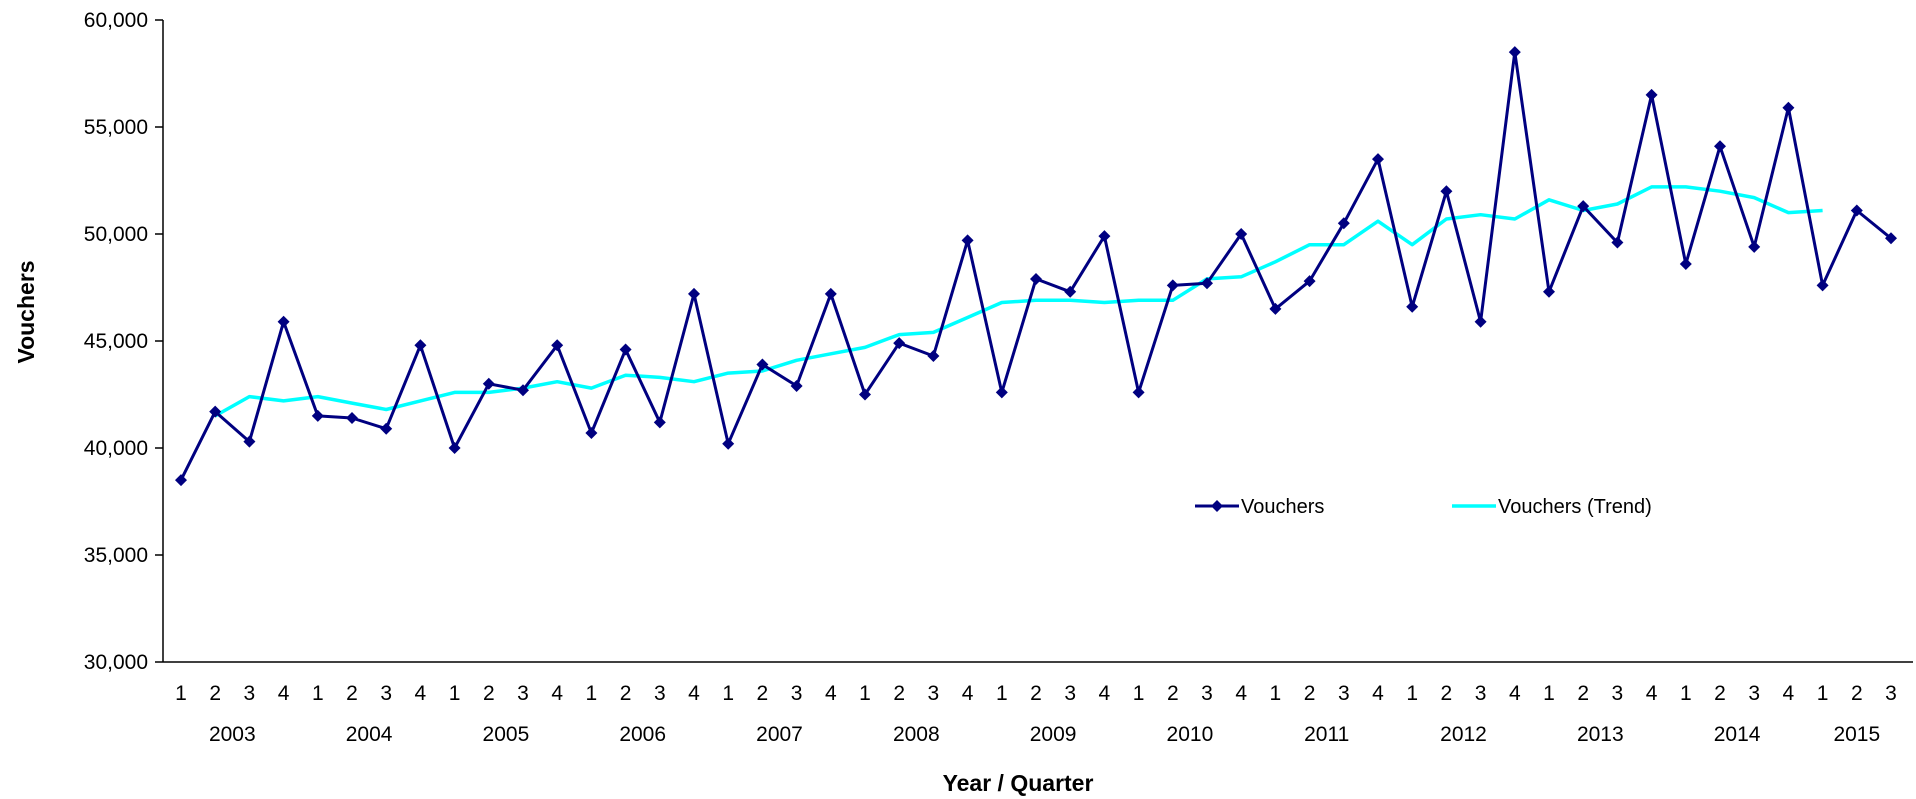 Image resolution: width=1916 pixels, height=799 pixels. I want to click on x-year-label: 2004, so click(369, 734).